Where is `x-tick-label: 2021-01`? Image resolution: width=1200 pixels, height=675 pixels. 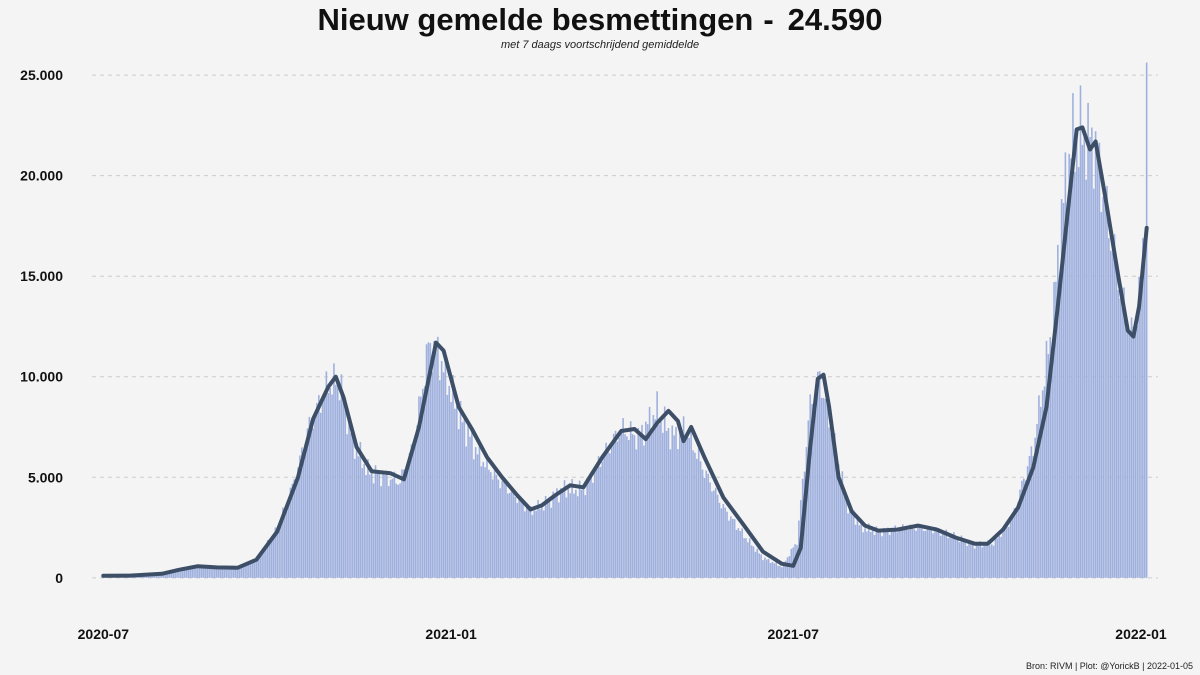
x-tick-label: 2021-01 is located at coordinates (451, 634).